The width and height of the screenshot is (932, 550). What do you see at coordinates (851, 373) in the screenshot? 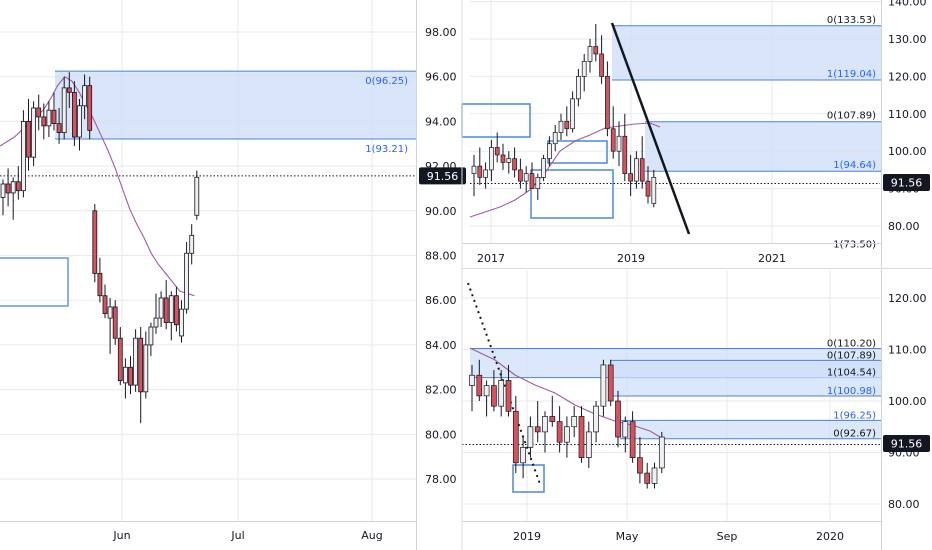
I see `fib-level-label: 1(104.54)` at bounding box center [851, 373].